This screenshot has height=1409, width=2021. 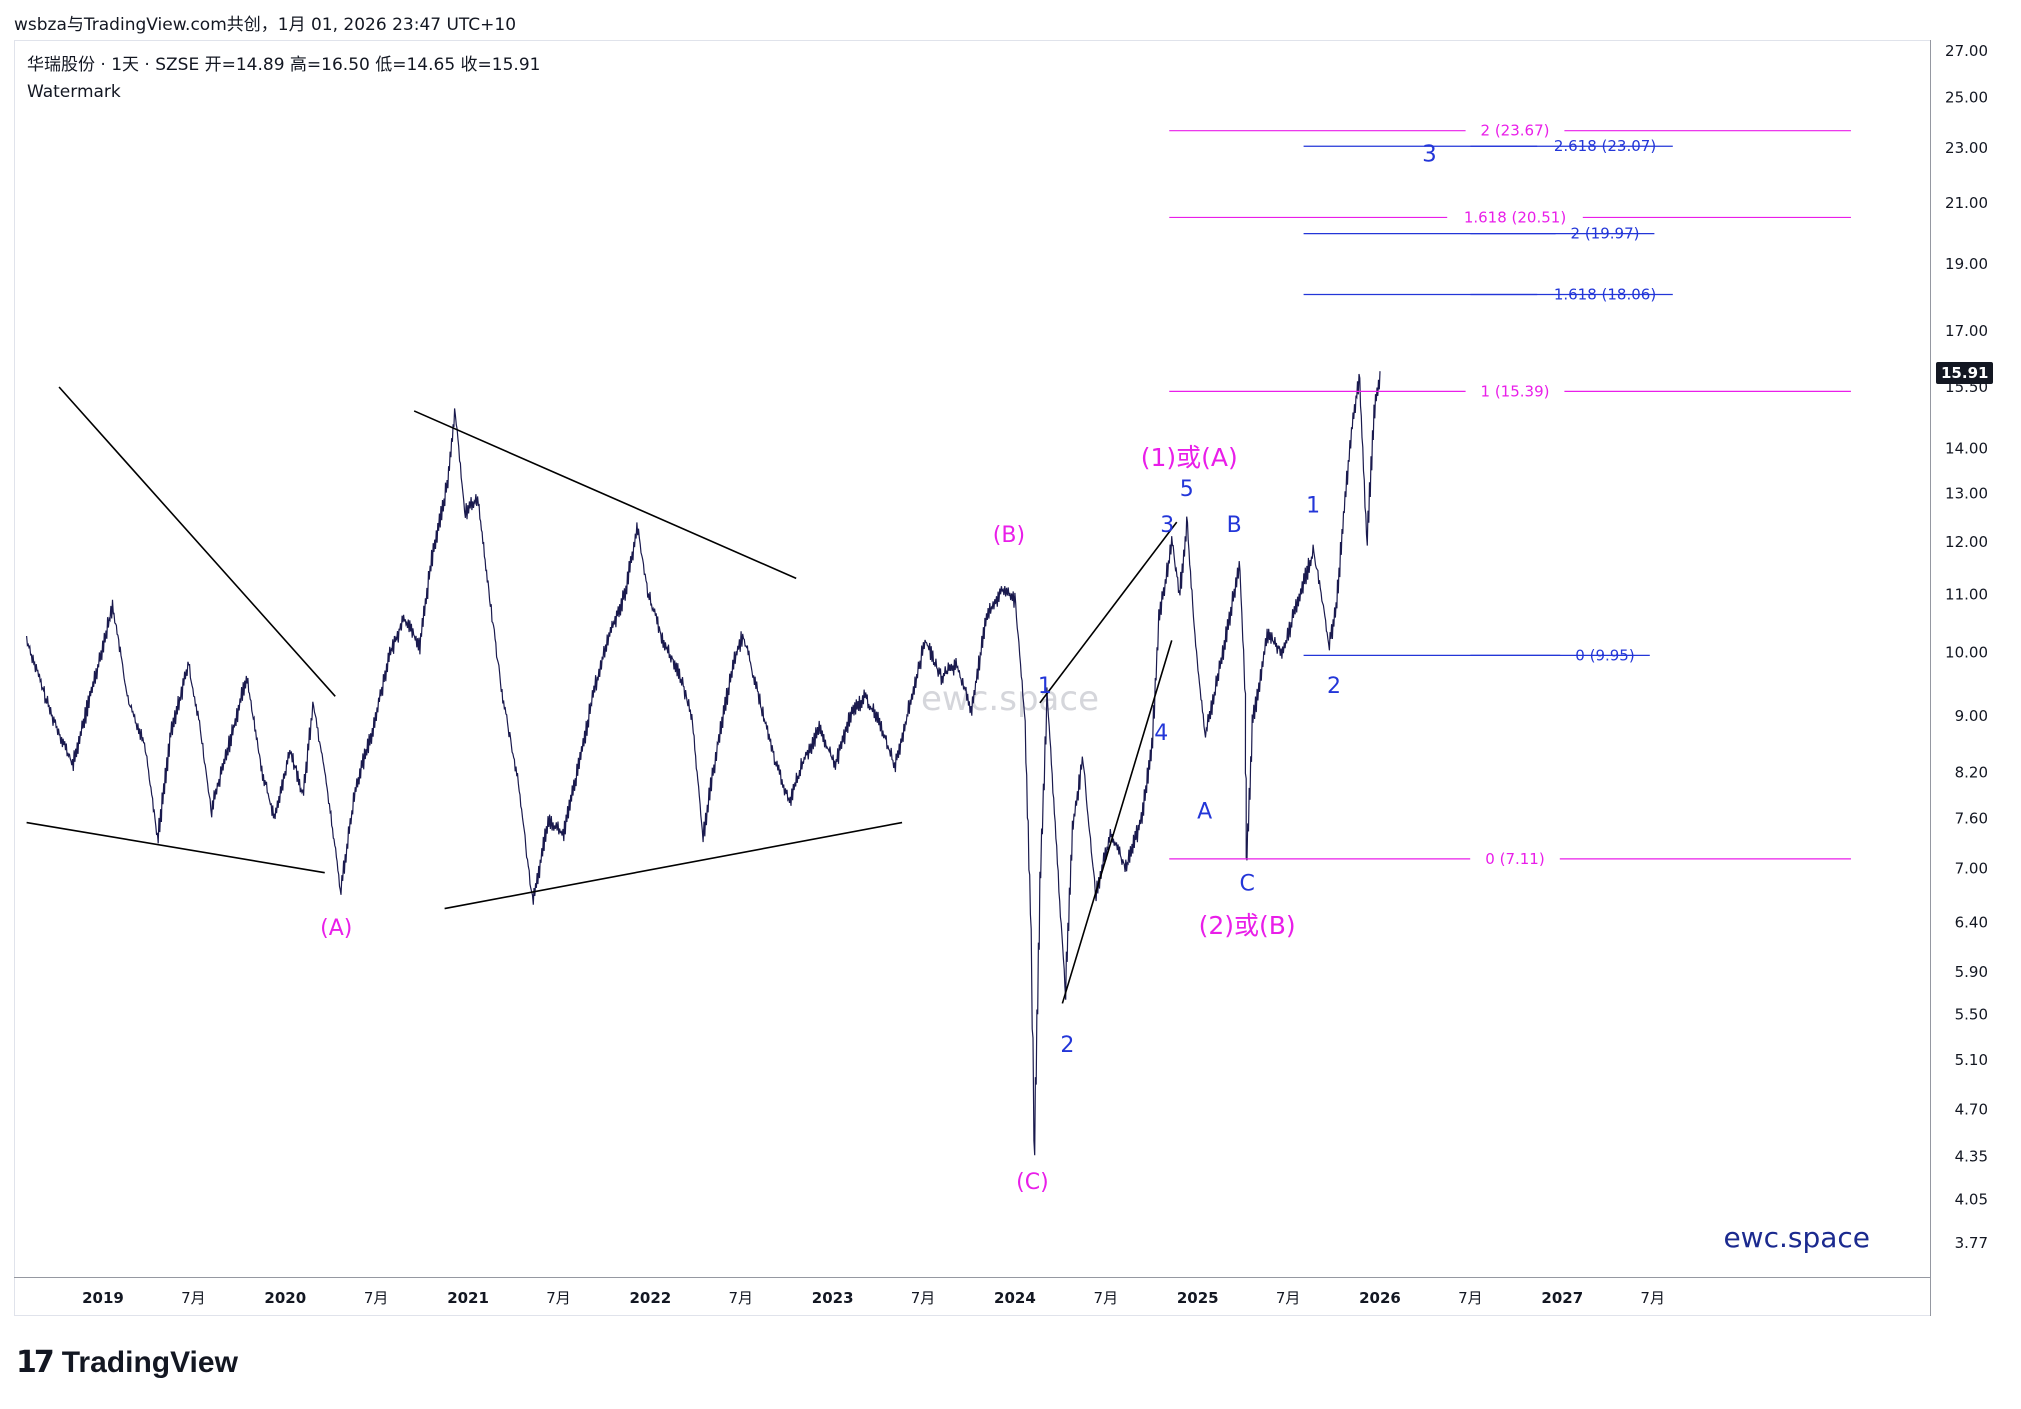 What do you see at coordinates (1514, 859) in the screenshot?
I see `fib-level-label: 0 (7.11)` at bounding box center [1514, 859].